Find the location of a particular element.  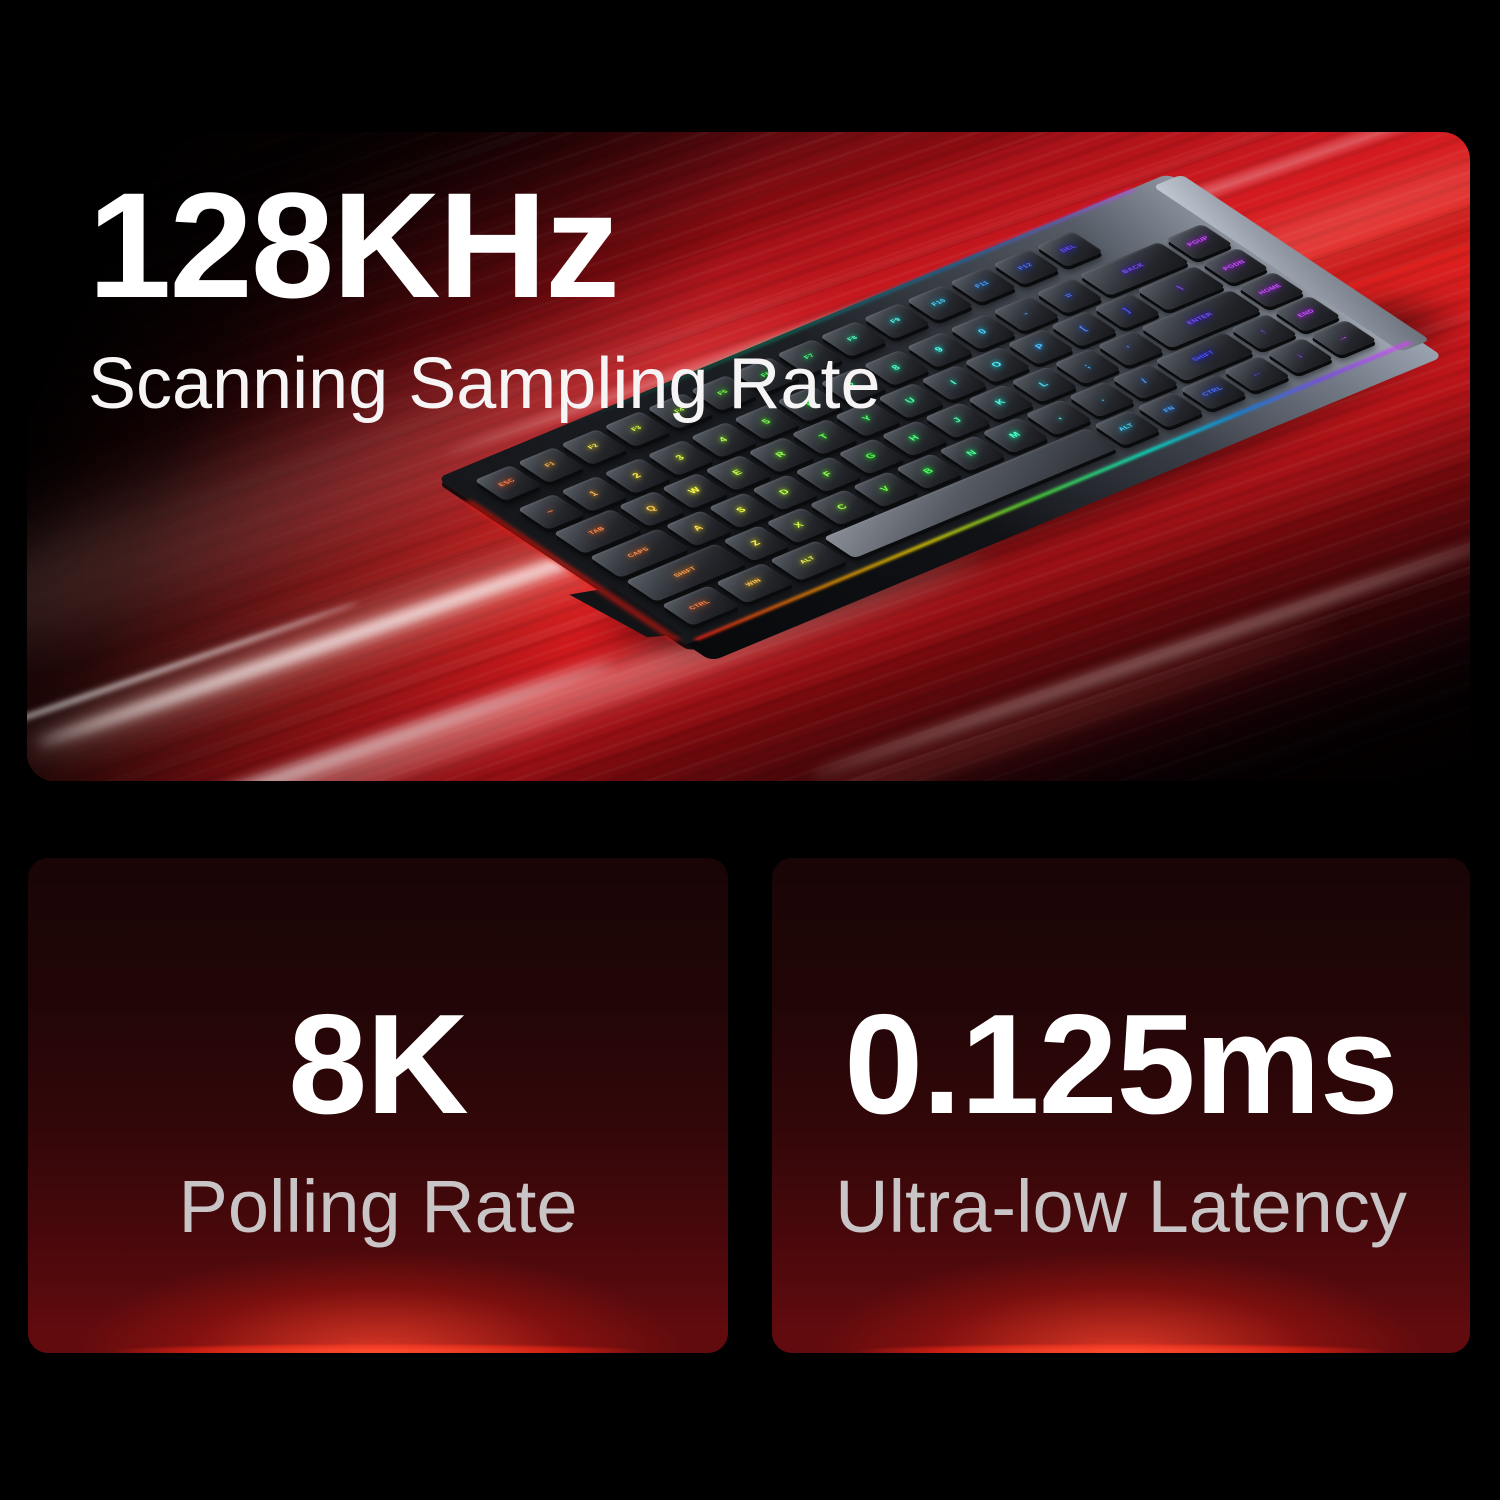

key-legend: ' is located at coordinates (1129, 348).